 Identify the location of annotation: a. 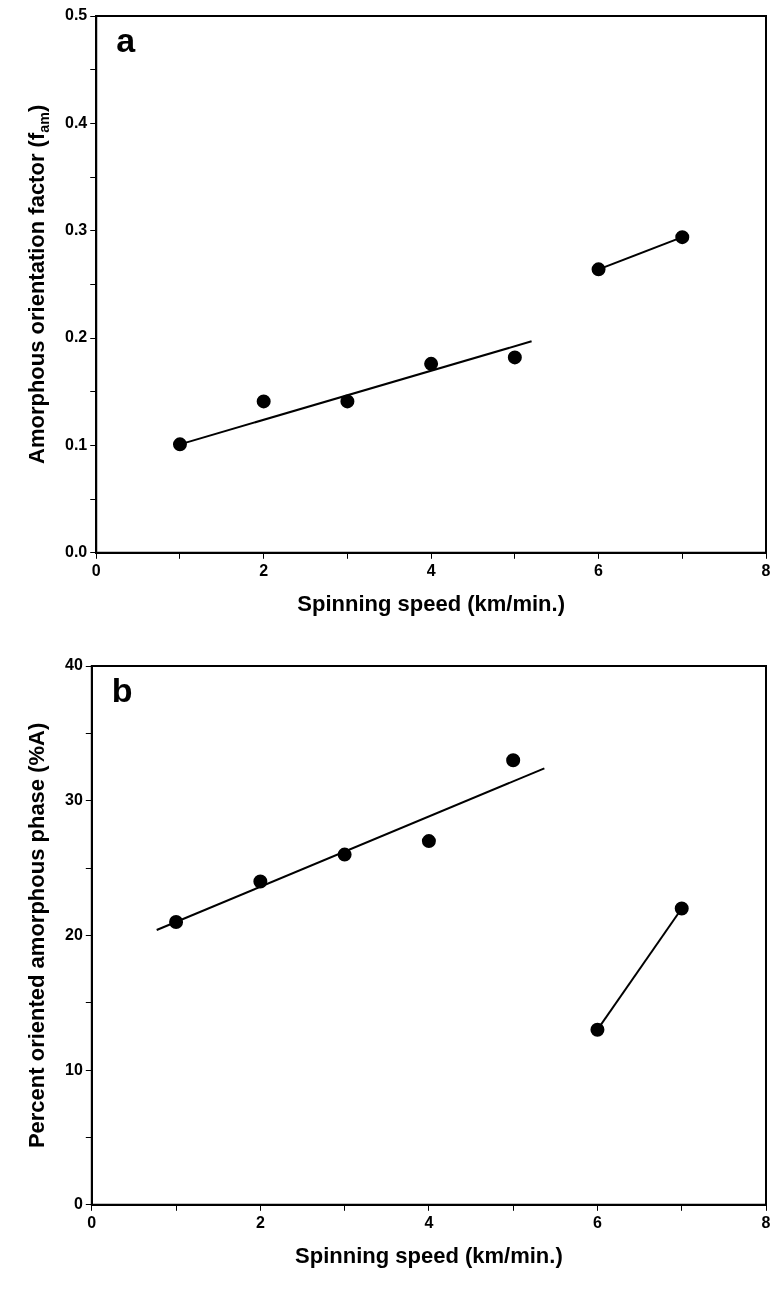
(126, 40).